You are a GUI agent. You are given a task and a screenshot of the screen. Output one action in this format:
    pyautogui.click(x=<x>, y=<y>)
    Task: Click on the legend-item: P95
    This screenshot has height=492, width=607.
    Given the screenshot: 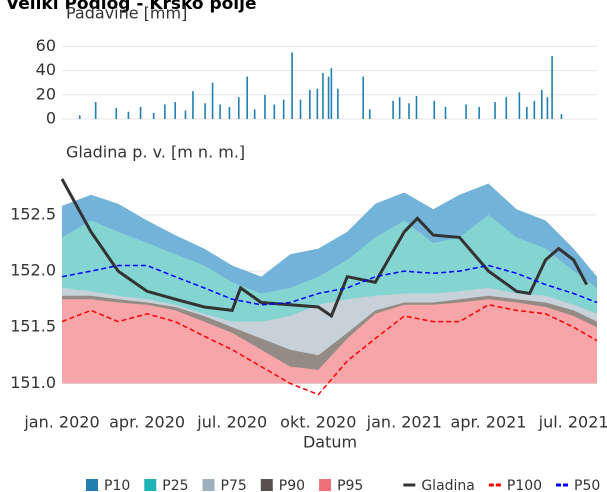 What is the action you would take?
    pyautogui.click(x=341, y=485)
    